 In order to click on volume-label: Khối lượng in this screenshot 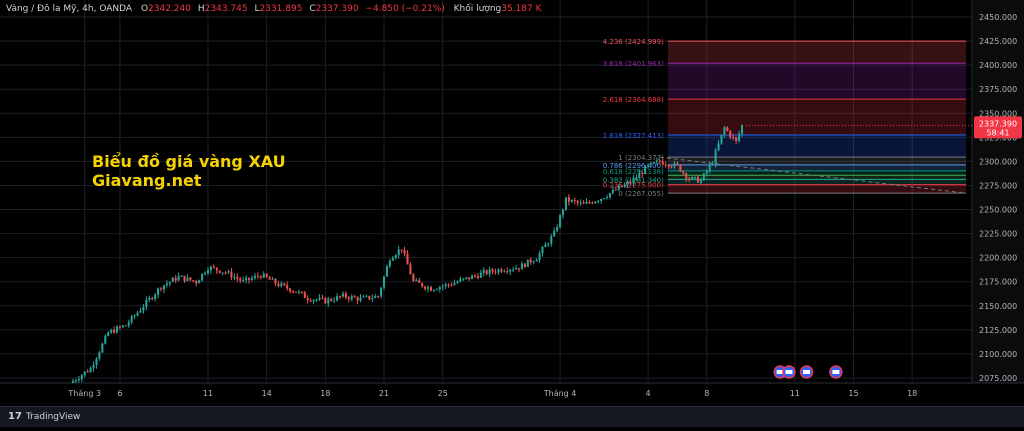, I will do `click(477, 9)`.